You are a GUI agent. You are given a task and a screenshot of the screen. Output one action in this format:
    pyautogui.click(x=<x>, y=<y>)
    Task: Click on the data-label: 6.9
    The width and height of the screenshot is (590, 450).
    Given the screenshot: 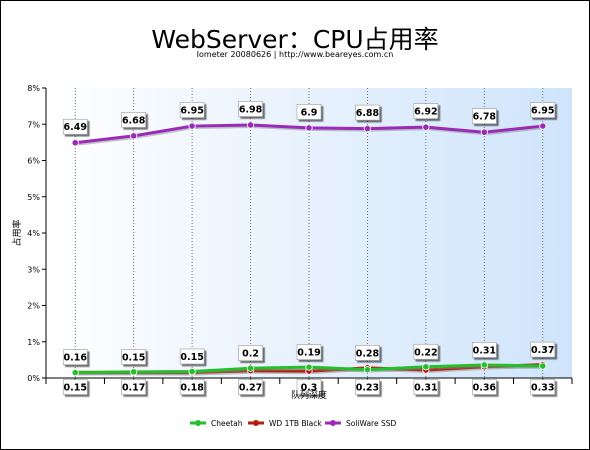 What is the action you would take?
    pyautogui.click(x=309, y=112)
    